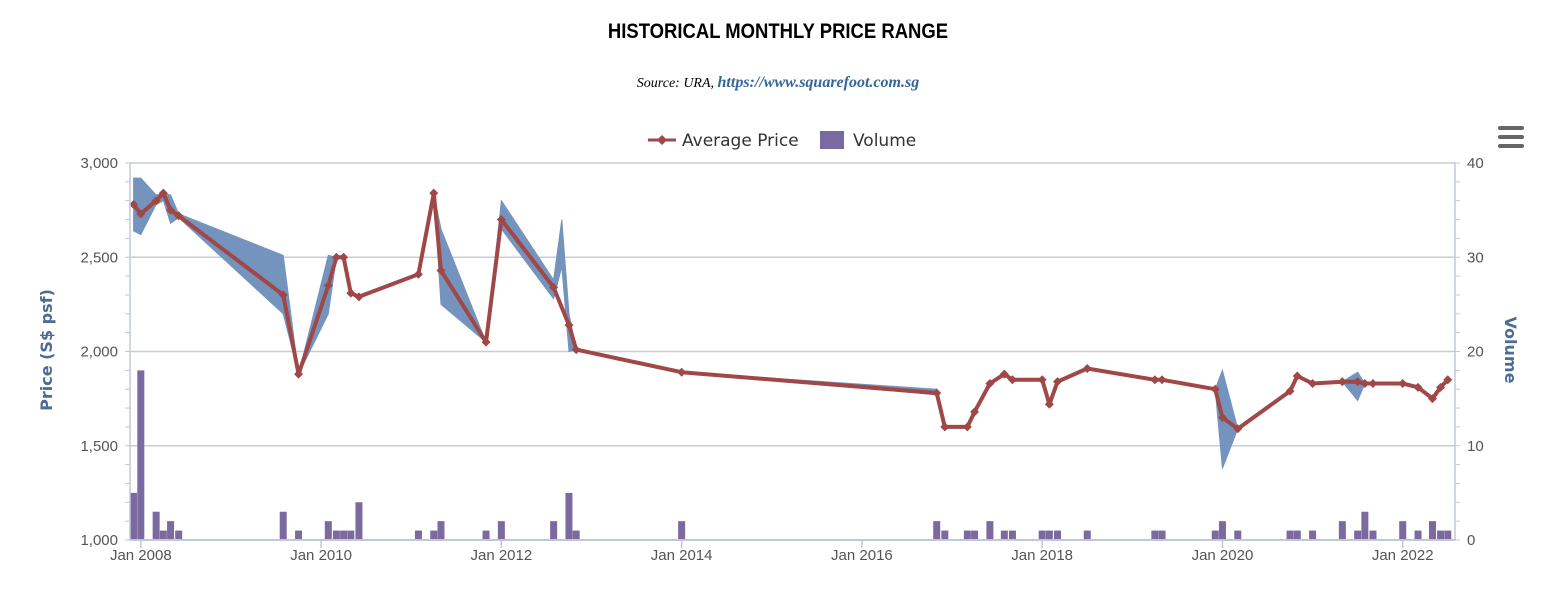  I want to click on source-prefix: Source: URA,, so click(677, 83).